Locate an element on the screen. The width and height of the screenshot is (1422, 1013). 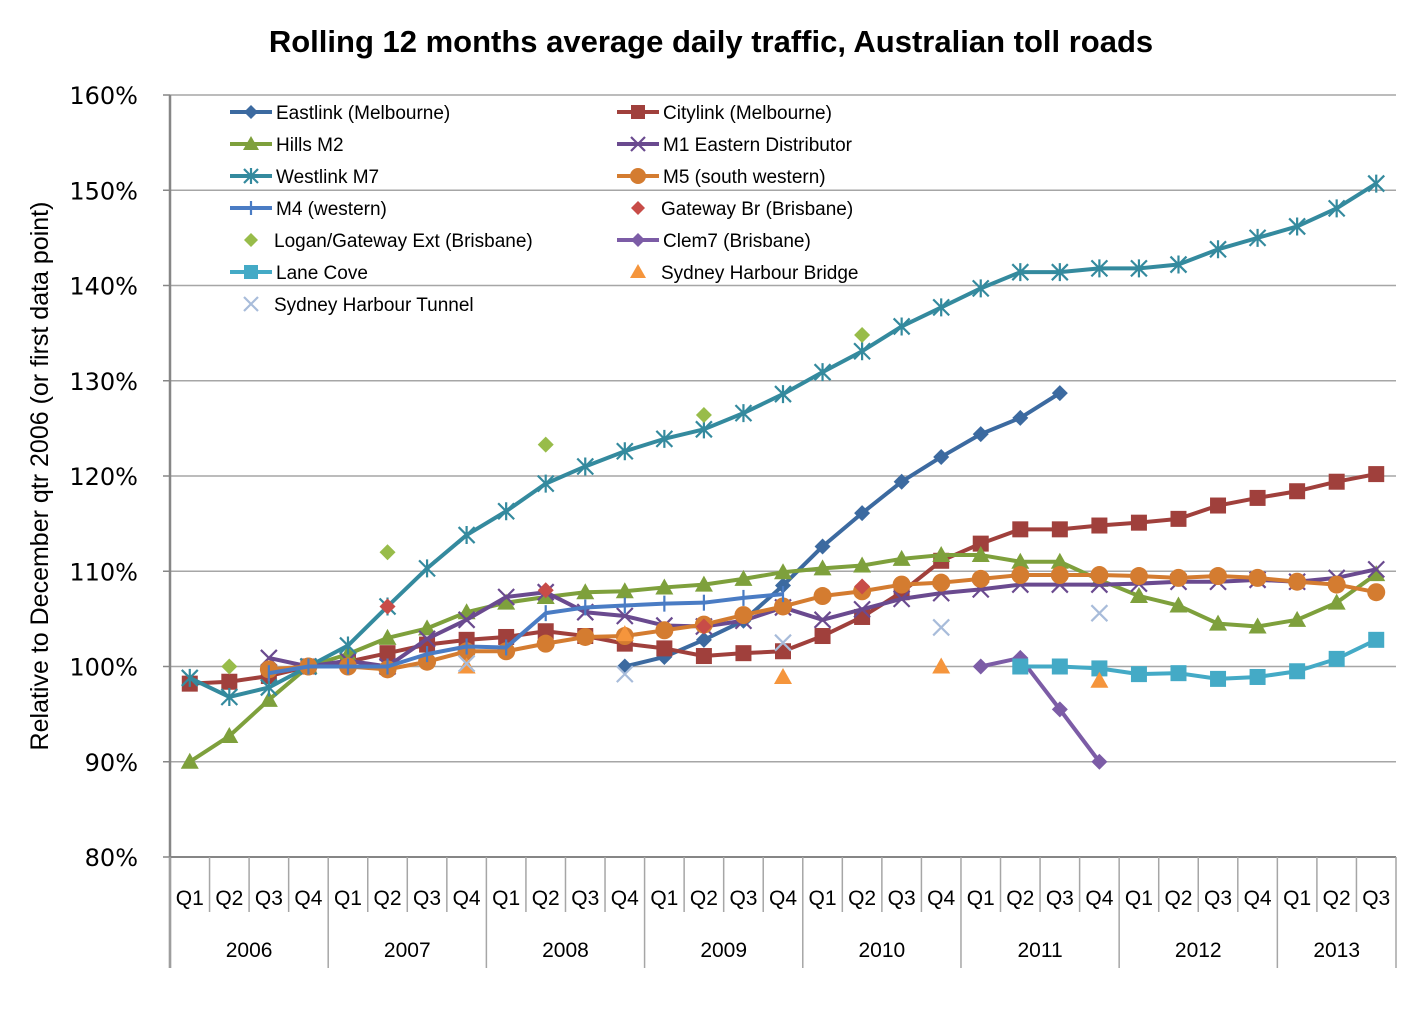
legend-item: Sydney Harbour Tunnel is located at coordinates (358, 305).